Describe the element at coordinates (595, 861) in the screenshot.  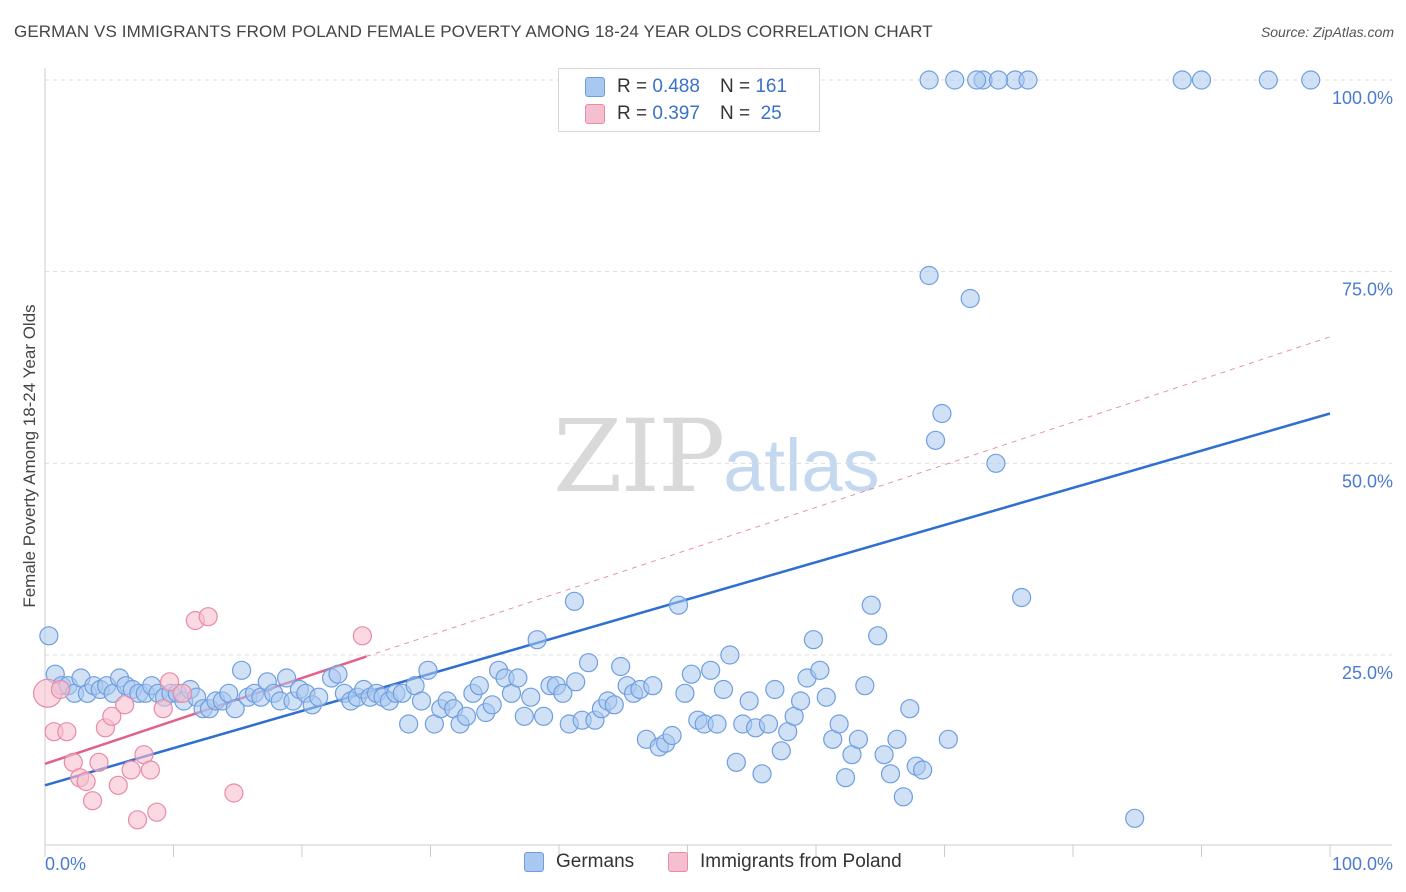
I see `bottom-legend-label-germans: Germans` at that location.